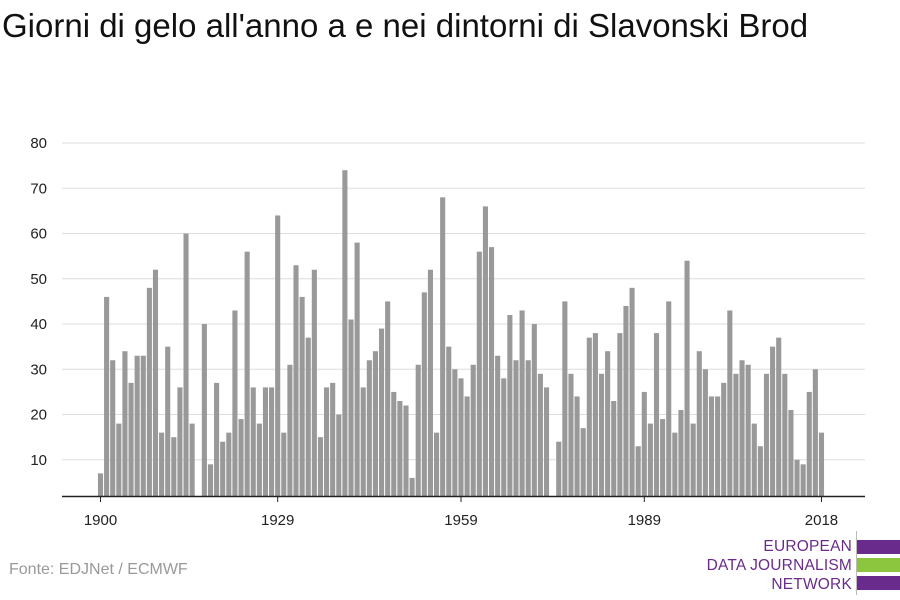  Describe the element at coordinates (534, 410) in the screenshot. I see `bar-1971` at that location.